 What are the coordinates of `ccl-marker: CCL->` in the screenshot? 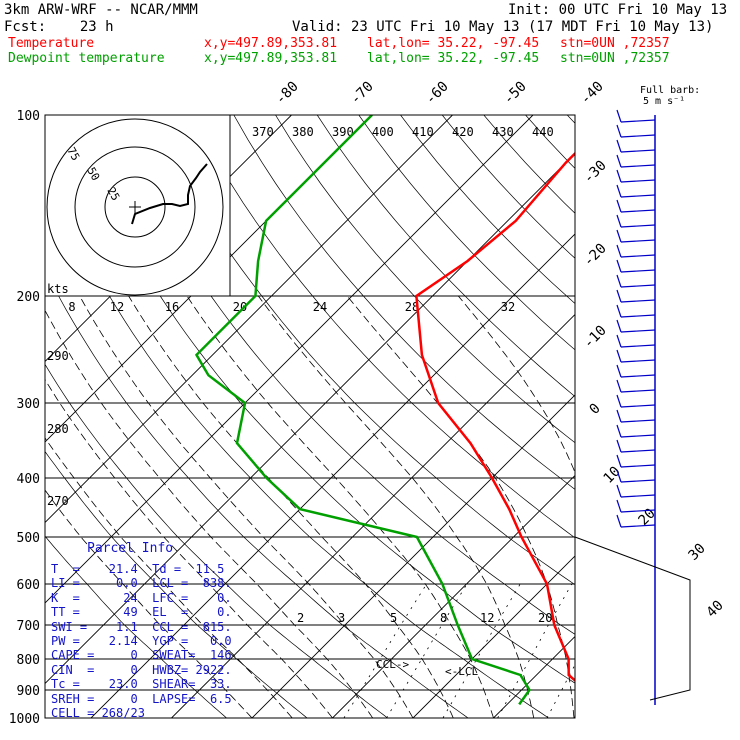 It's located at (392, 664).